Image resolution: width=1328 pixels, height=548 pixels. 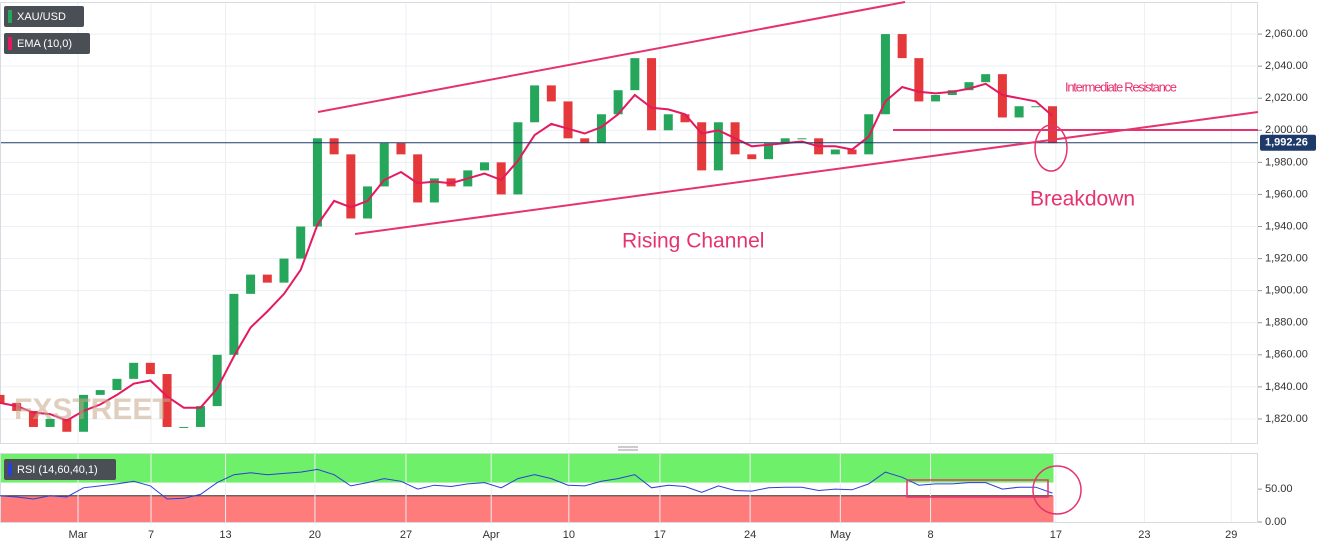 I want to click on y-tick-label: 1,920.00, so click(x=1286, y=258).